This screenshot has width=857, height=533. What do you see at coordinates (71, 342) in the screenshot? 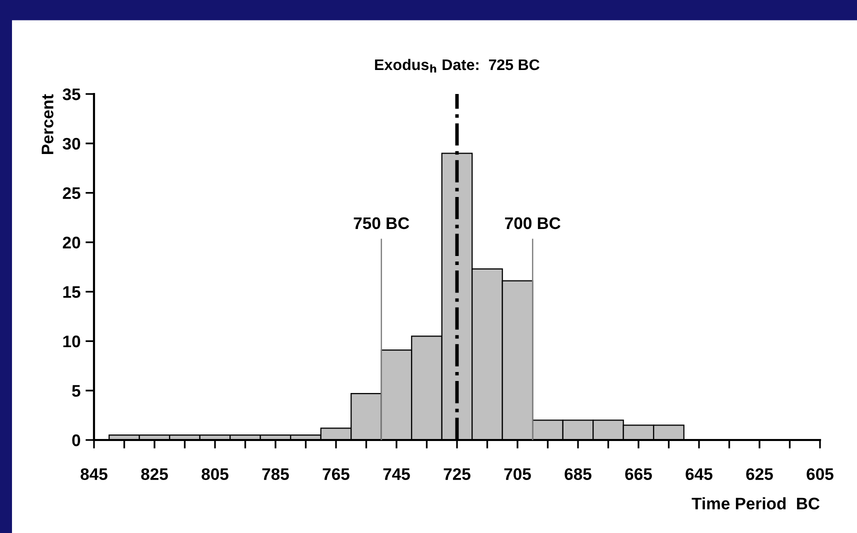
I see `y-tick-label: 10` at bounding box center [71, 342].